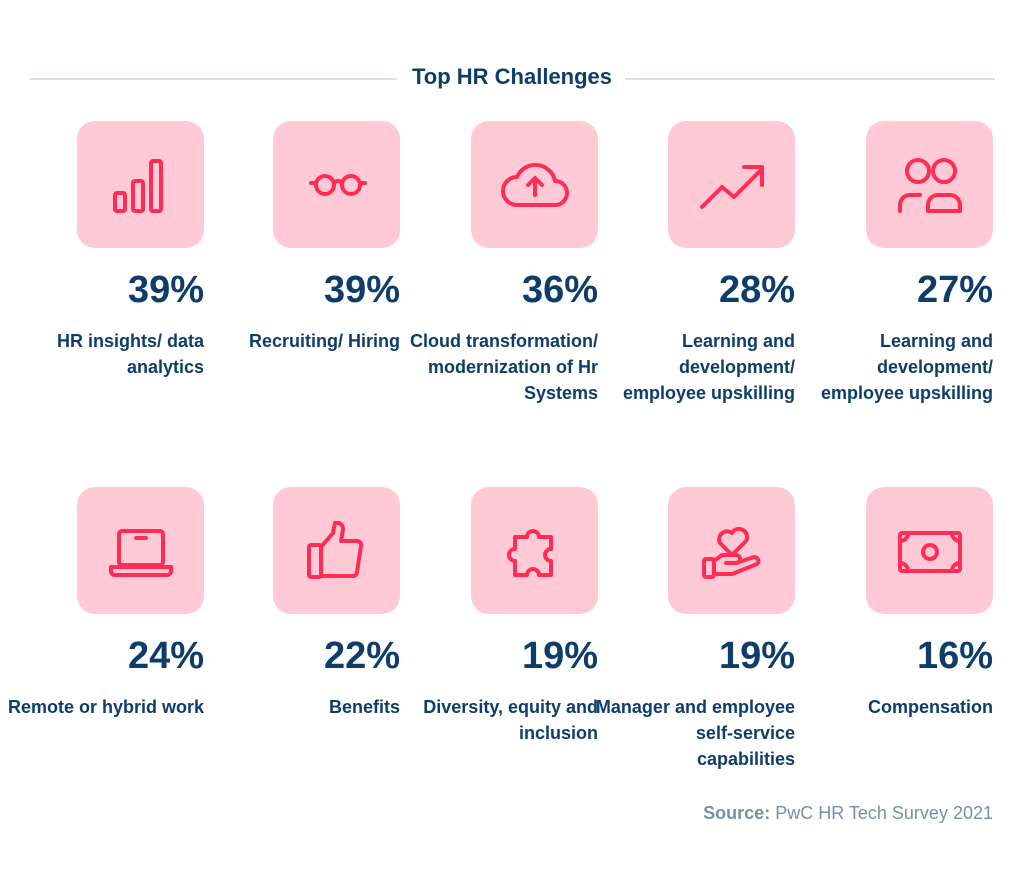  What do you see at coordinates (165, 656) in the screenshot?
I see `challenge-percent: 24%` at bounding box center [165, 656].